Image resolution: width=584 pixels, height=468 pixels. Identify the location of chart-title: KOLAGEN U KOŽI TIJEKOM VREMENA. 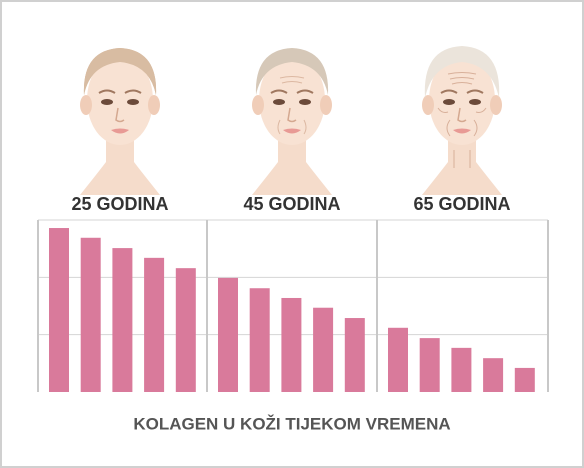
(291, 423).